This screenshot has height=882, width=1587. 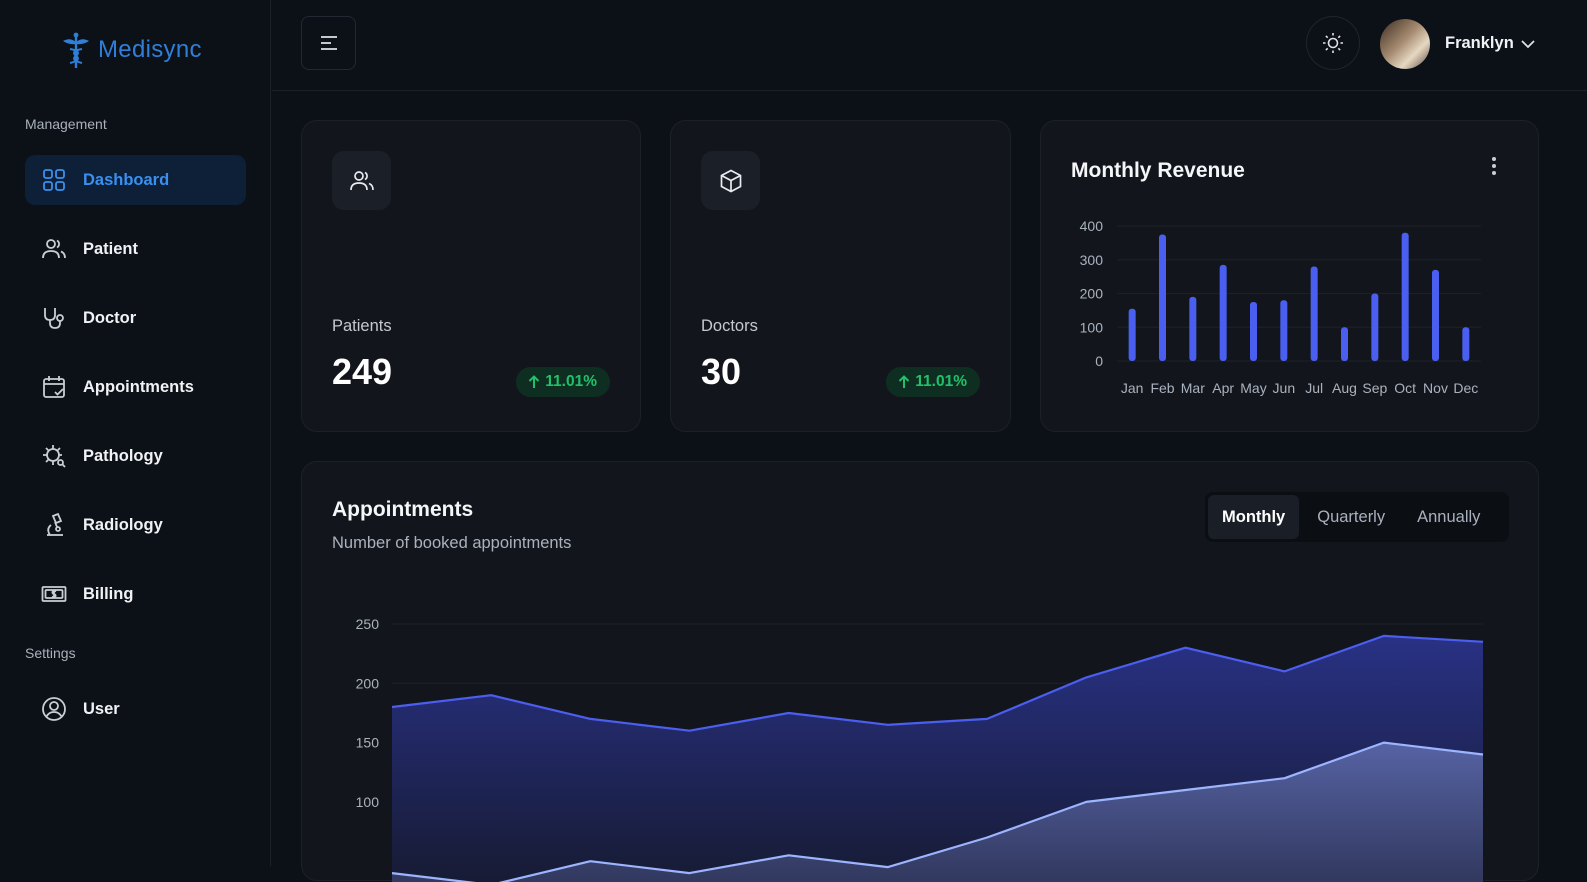 I want to click on user-circle-icon, so click(x=54, y=709).